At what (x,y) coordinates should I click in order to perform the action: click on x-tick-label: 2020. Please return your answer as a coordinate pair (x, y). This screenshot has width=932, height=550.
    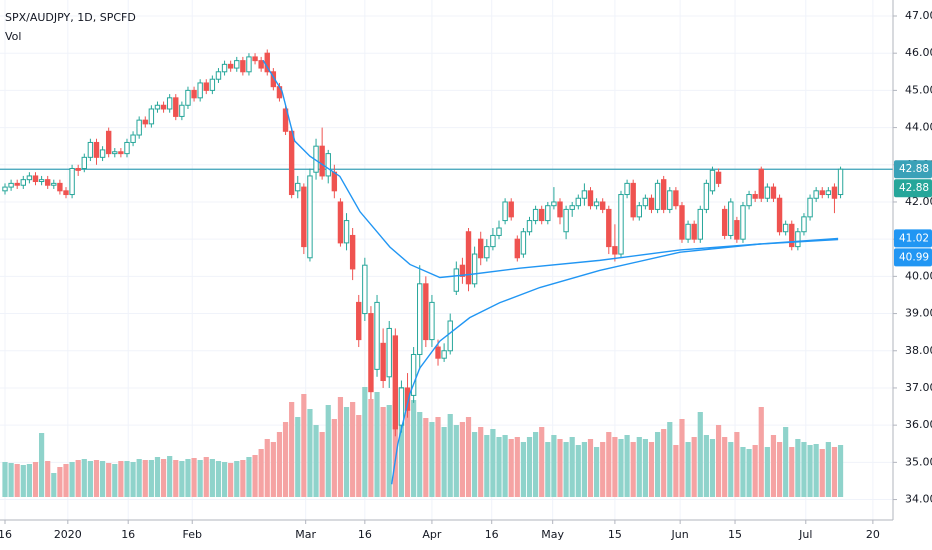
    Looking at the image, I should click on (68, 534).